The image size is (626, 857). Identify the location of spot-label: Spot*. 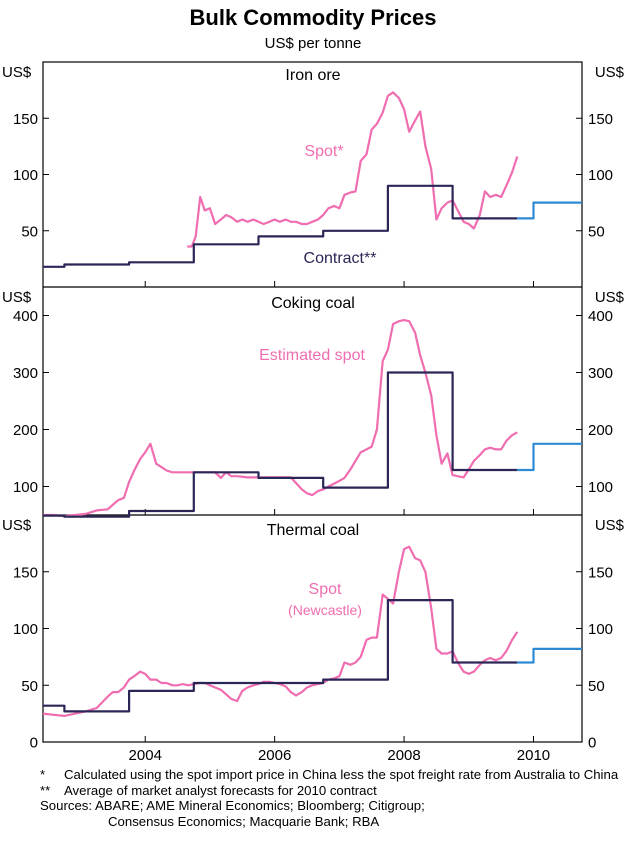
(323, 151).